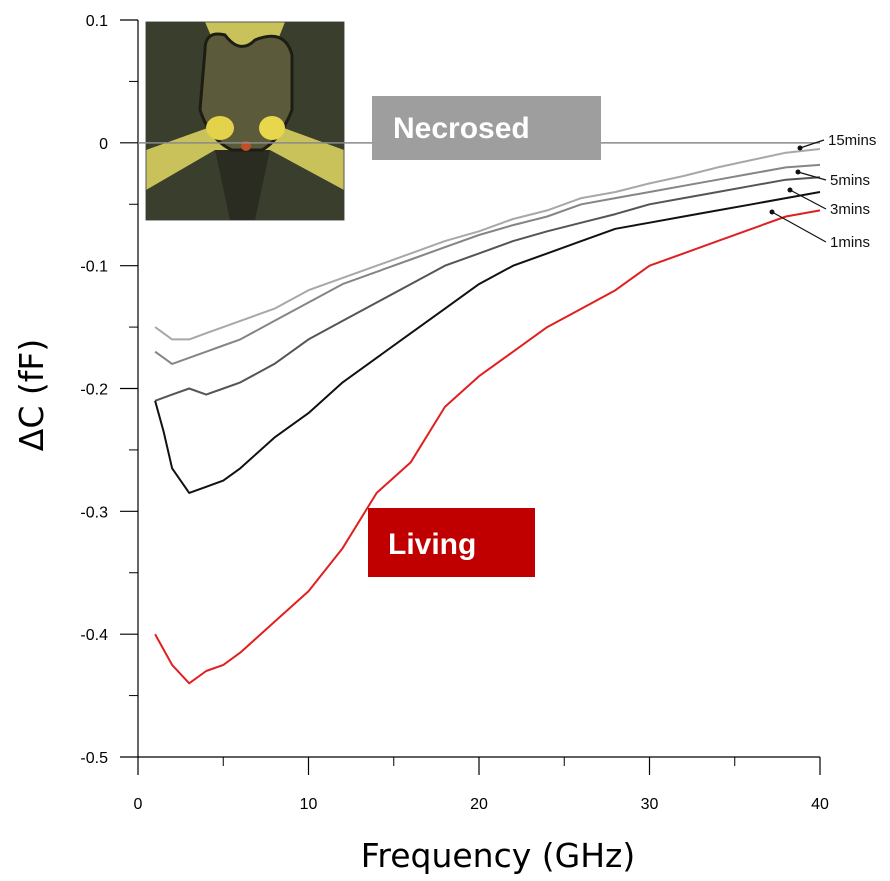  I want to click on y-tick-label: -0.3, so click(94, 512).